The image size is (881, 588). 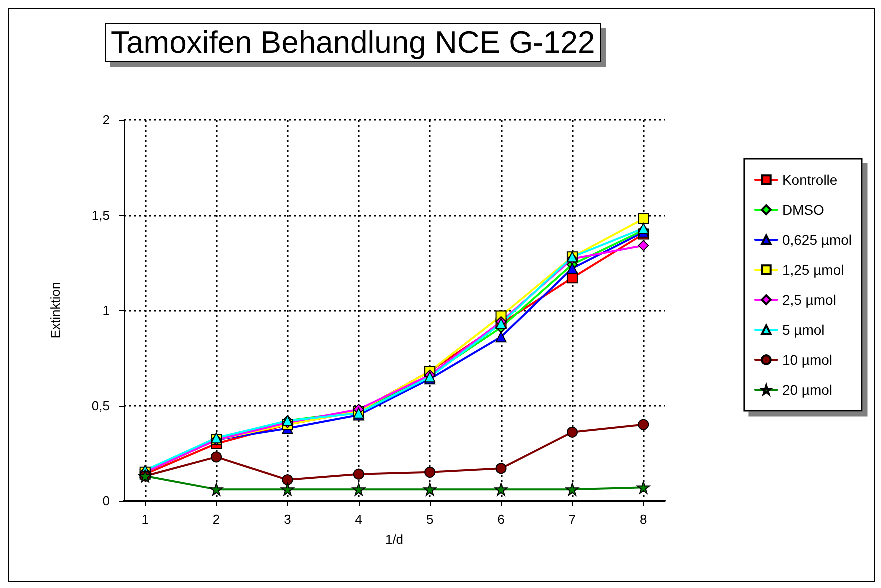 I want to click on x-tick-label: 8, so click(x=644, y=519).